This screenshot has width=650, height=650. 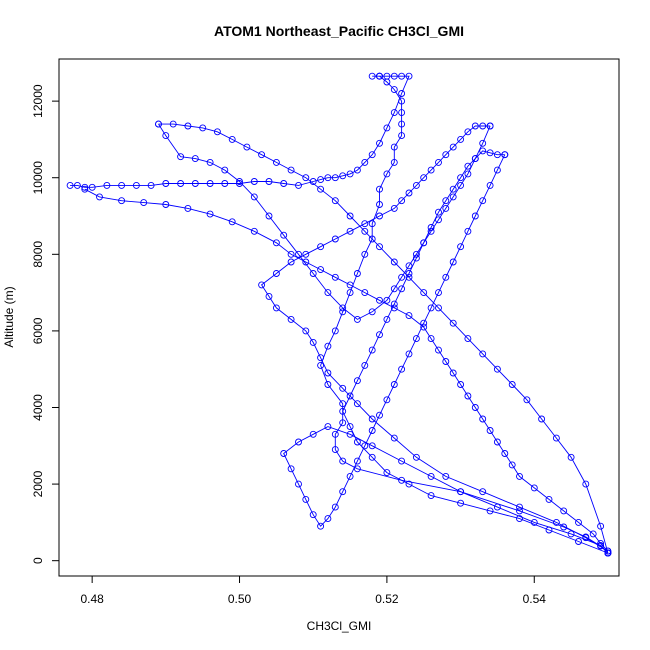 I want to click on y-axis-label: Altitude (m), so click(x=9, y=316).